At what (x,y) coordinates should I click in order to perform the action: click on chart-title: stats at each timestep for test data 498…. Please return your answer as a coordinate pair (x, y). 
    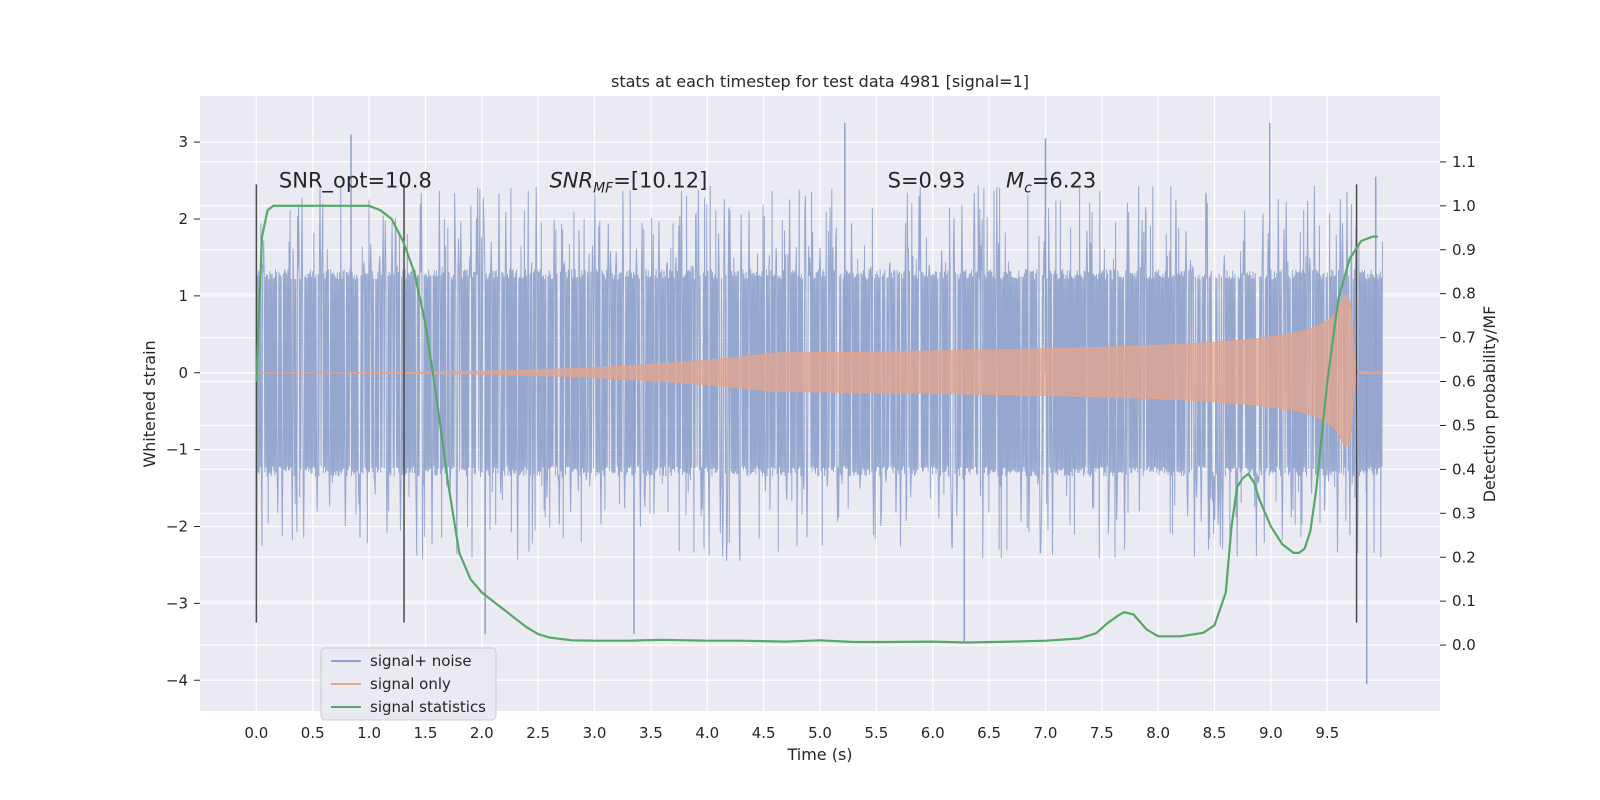
    Looking at the image, I should click on (820, 81).